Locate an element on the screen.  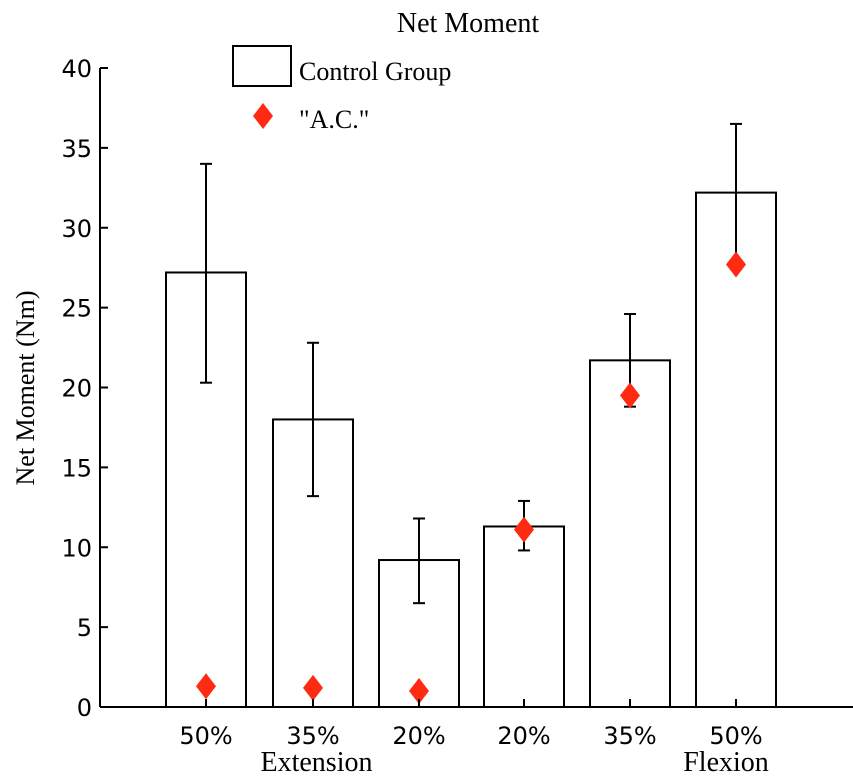
x-tick-label-2: 20% is located at coordinates (418, 736).